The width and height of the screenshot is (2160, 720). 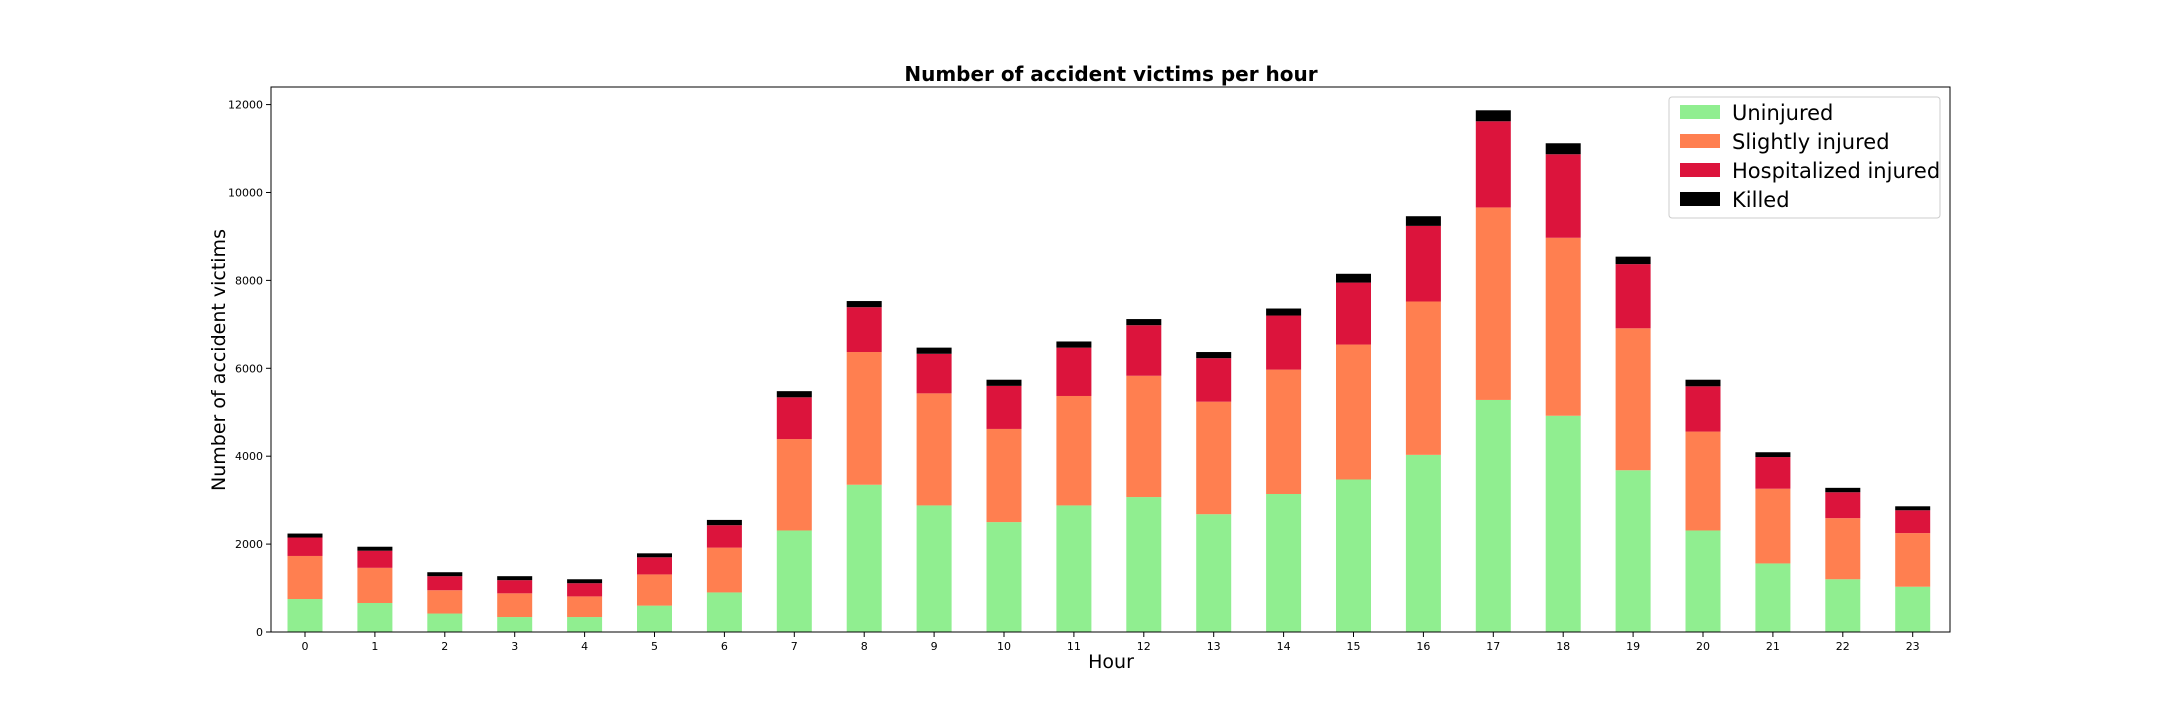 What do you see at coordinates (1703, 646) in the screenshot?
I see `x-tick-label: 20` at bounding box center [1703, 646].